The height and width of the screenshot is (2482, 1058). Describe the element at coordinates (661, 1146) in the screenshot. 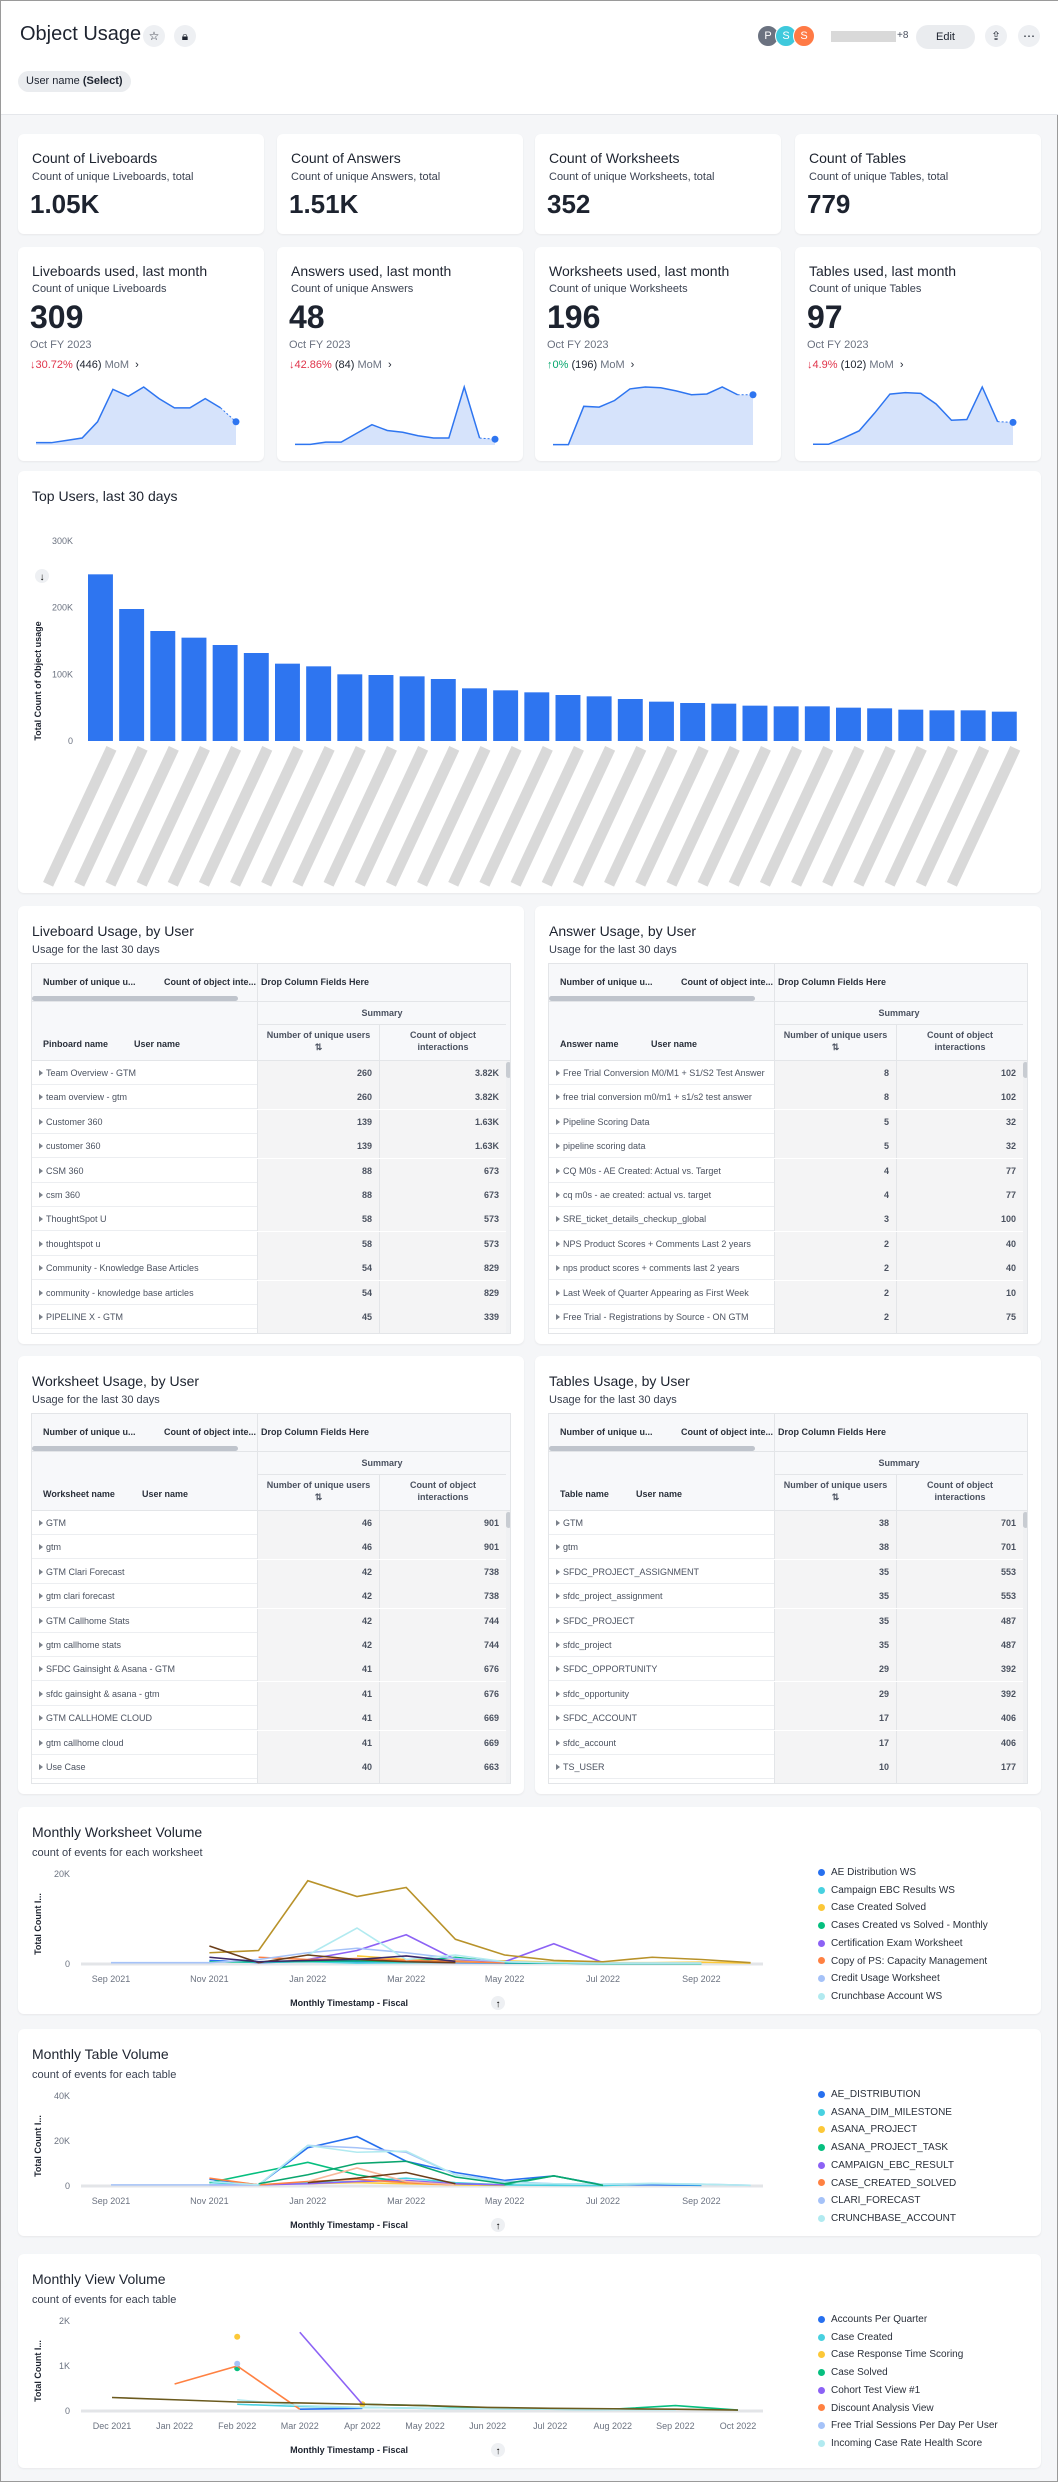

I see `row-name: pipeline scoring data` at that location.